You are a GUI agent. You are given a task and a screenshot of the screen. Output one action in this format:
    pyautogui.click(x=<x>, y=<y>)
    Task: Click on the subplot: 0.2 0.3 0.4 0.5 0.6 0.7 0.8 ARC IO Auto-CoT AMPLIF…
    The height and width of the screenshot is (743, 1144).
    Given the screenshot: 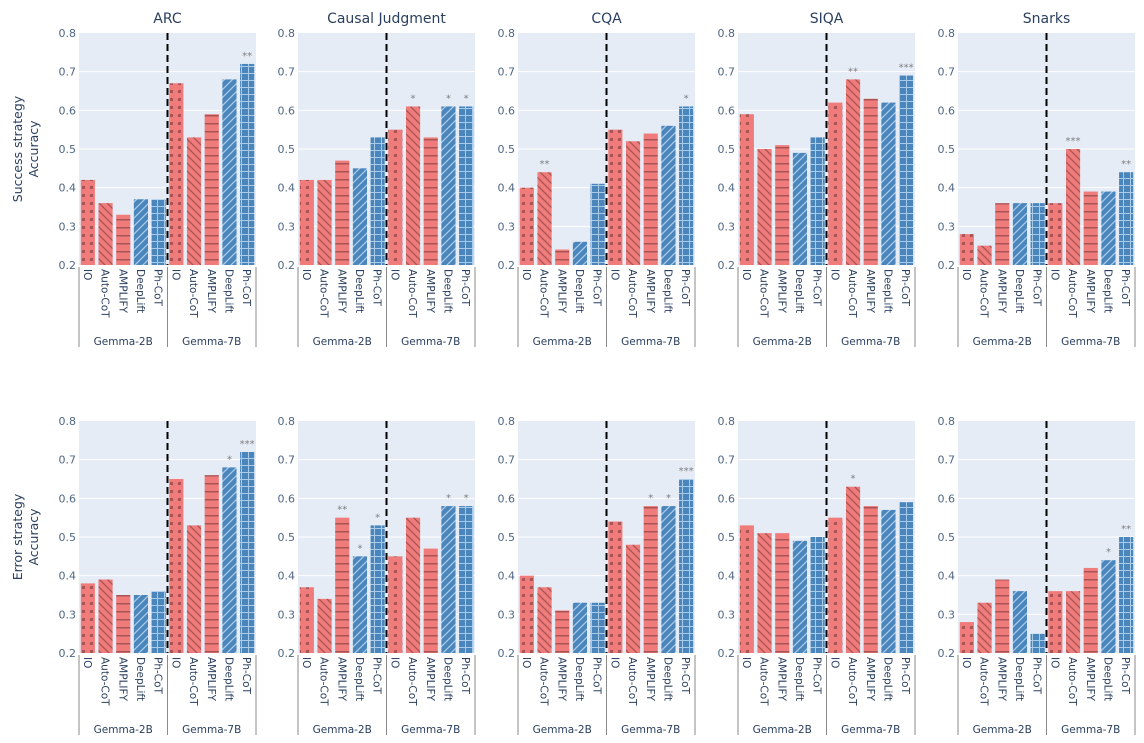 What is the action you would take?
    pyautogui.click(x=158, y=179)
    